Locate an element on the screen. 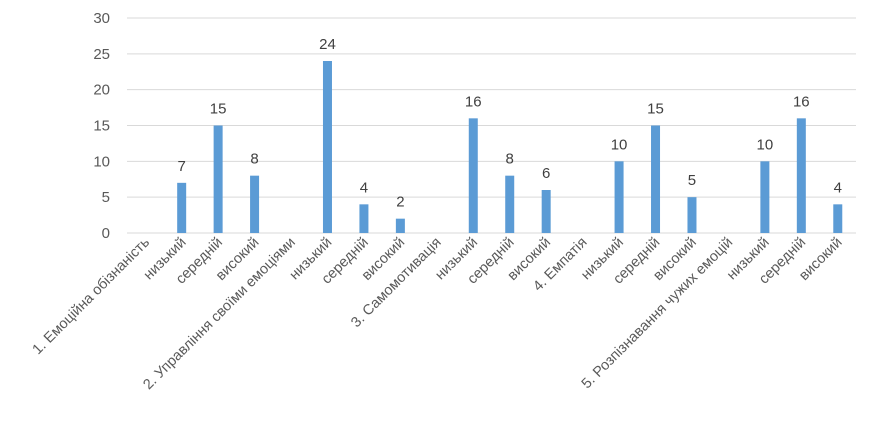 The image size is (872, 437). y-tick-label: 30 is located at coordinates (101, 18).